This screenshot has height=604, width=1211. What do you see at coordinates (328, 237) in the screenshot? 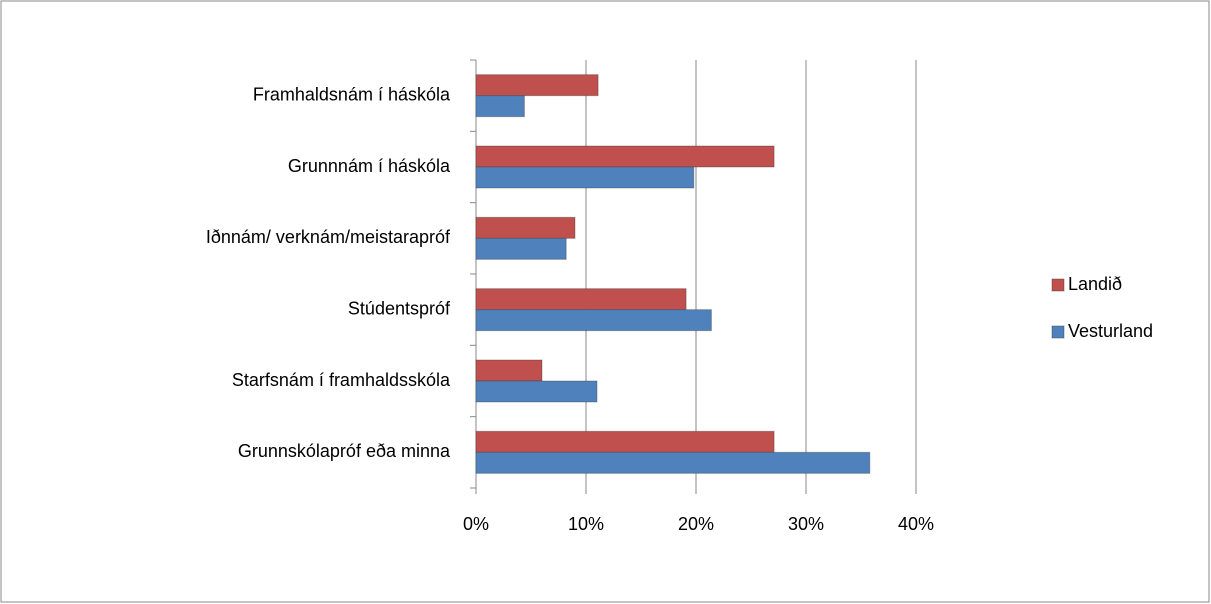
I see `y-tick-label: Iðnnám/ verknám/meistarapróf` at bounding box center [328, 237].